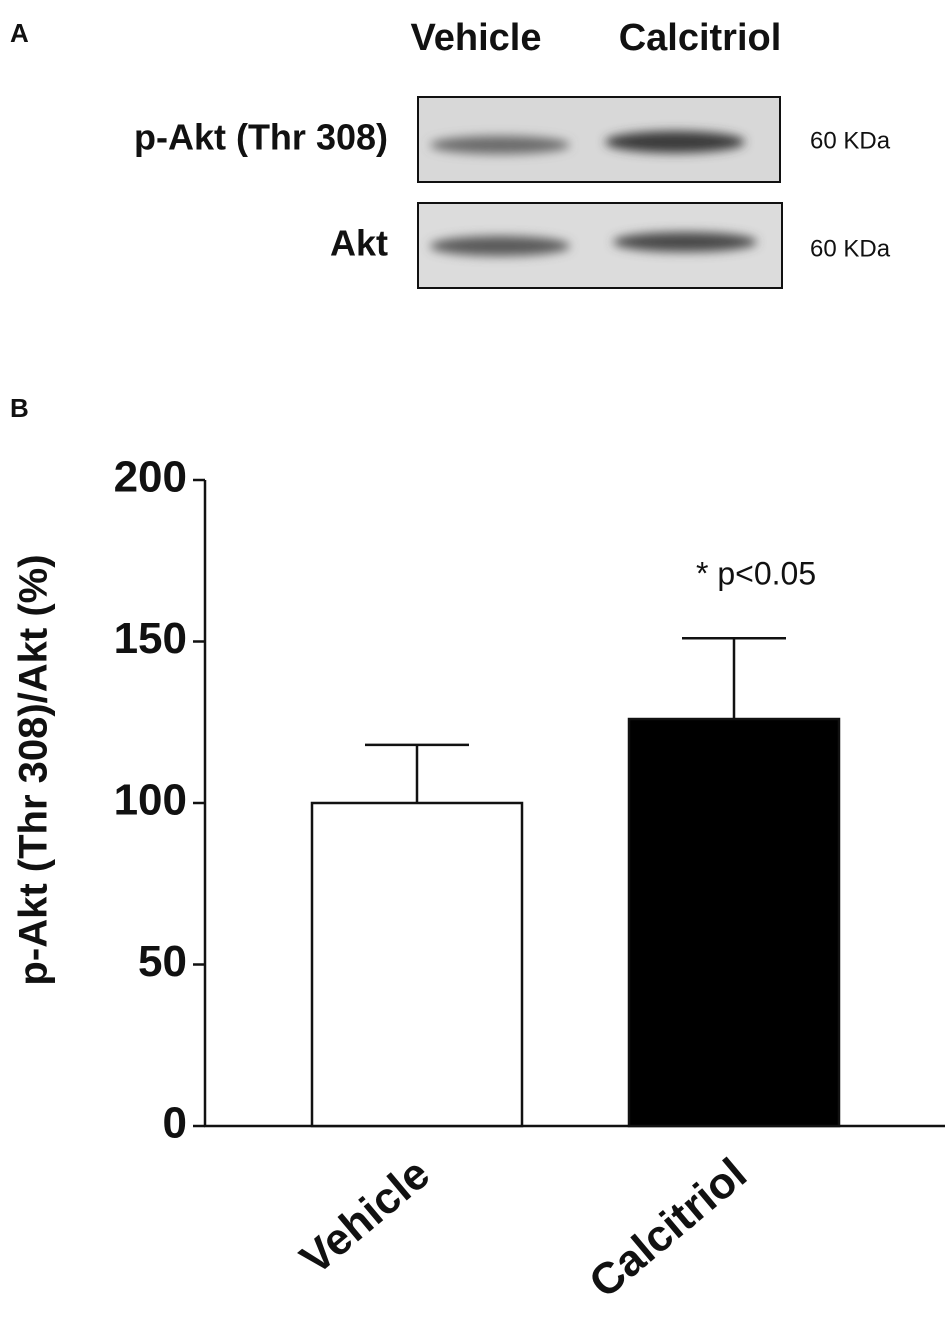  I want to click on y-tick-label: 150, so click(150, 638).